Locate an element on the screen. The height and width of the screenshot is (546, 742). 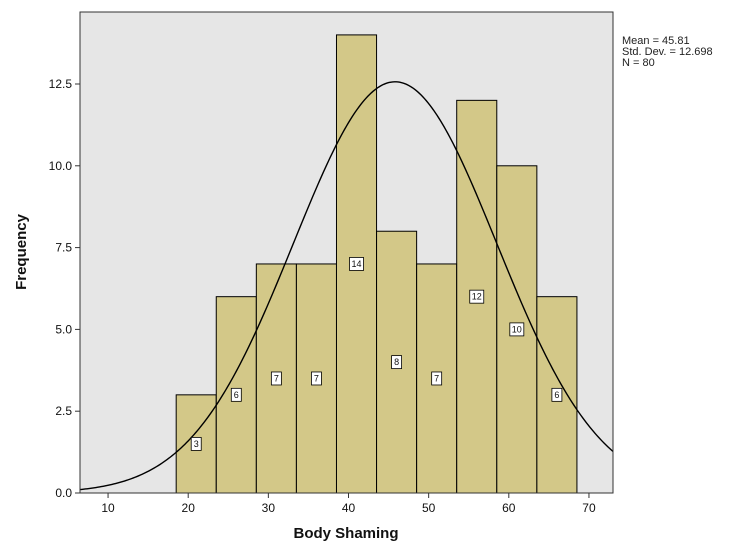
y-tick-label: 12.5 is located at coordinates (61, 84).